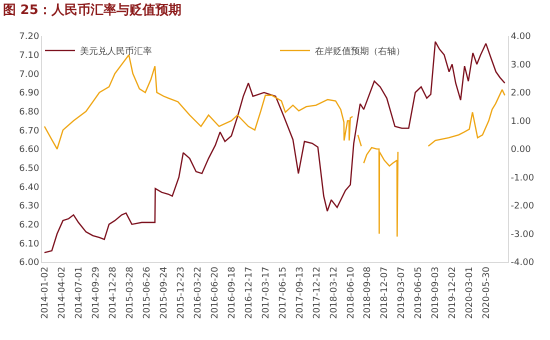 The height and width of the screenshot is (340, 550). What do you see at coordinates (29, 75) in the screenshot?
I see `y-tick-label: 7.00` at bounding box center [29, 75].